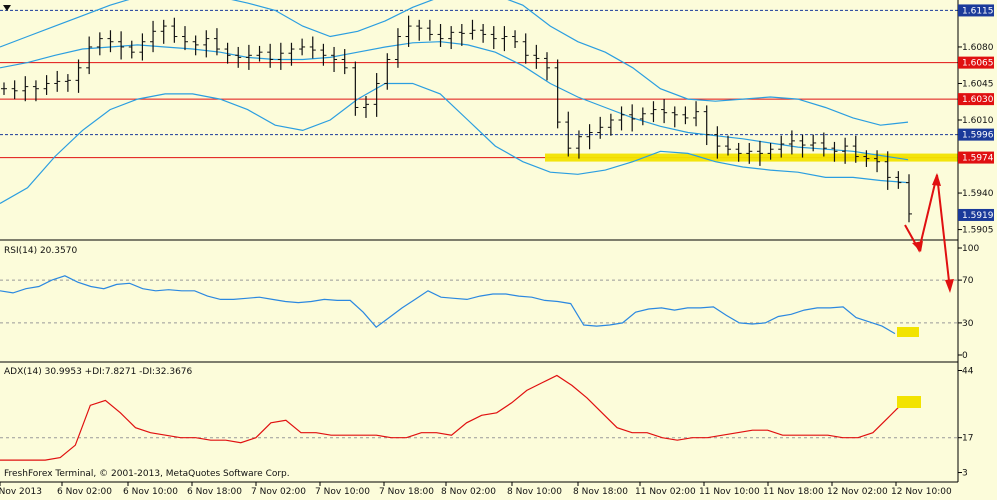 The height and width of the screenshot is (500, 997). What do you see at coordinates (978, 84) in the screenshot?
I see `price-tick-label: 1.6045` at bounding box center [978, 84].